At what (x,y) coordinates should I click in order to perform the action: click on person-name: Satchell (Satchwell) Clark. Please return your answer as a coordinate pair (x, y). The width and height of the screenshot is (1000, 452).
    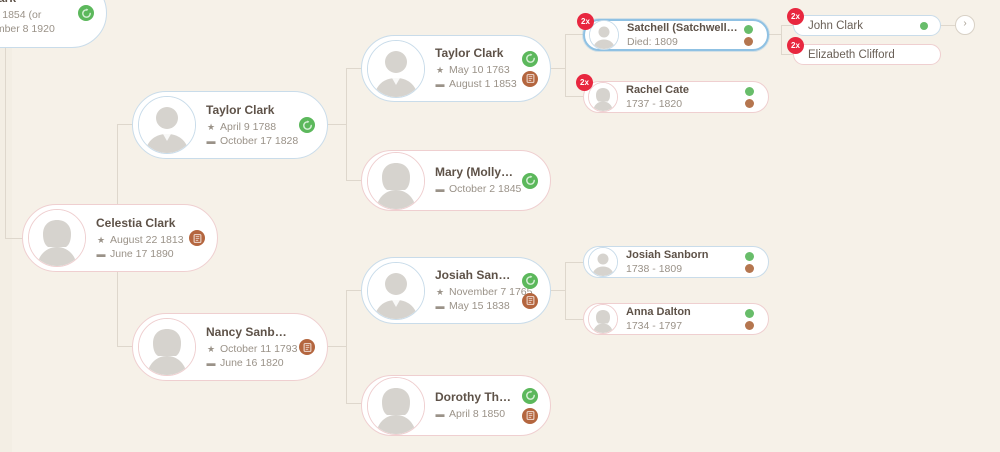
    Looking at the image, I should click on (682, 28).